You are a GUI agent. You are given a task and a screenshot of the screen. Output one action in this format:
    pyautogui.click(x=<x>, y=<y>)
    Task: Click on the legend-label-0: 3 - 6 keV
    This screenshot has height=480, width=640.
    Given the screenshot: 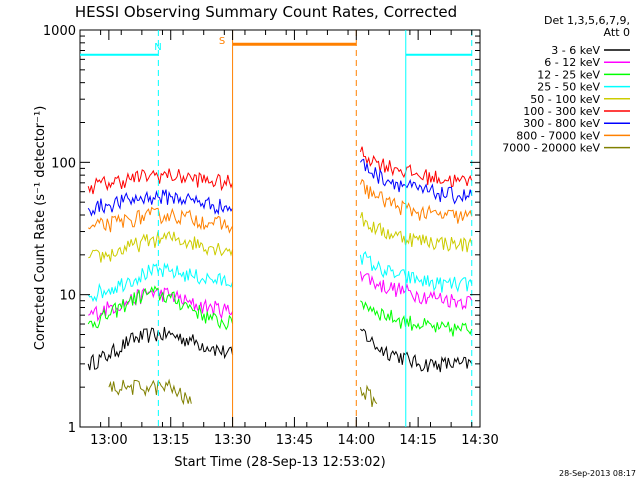 What is the action you would take?
    pyautogui.click(x=575, y=50)
    